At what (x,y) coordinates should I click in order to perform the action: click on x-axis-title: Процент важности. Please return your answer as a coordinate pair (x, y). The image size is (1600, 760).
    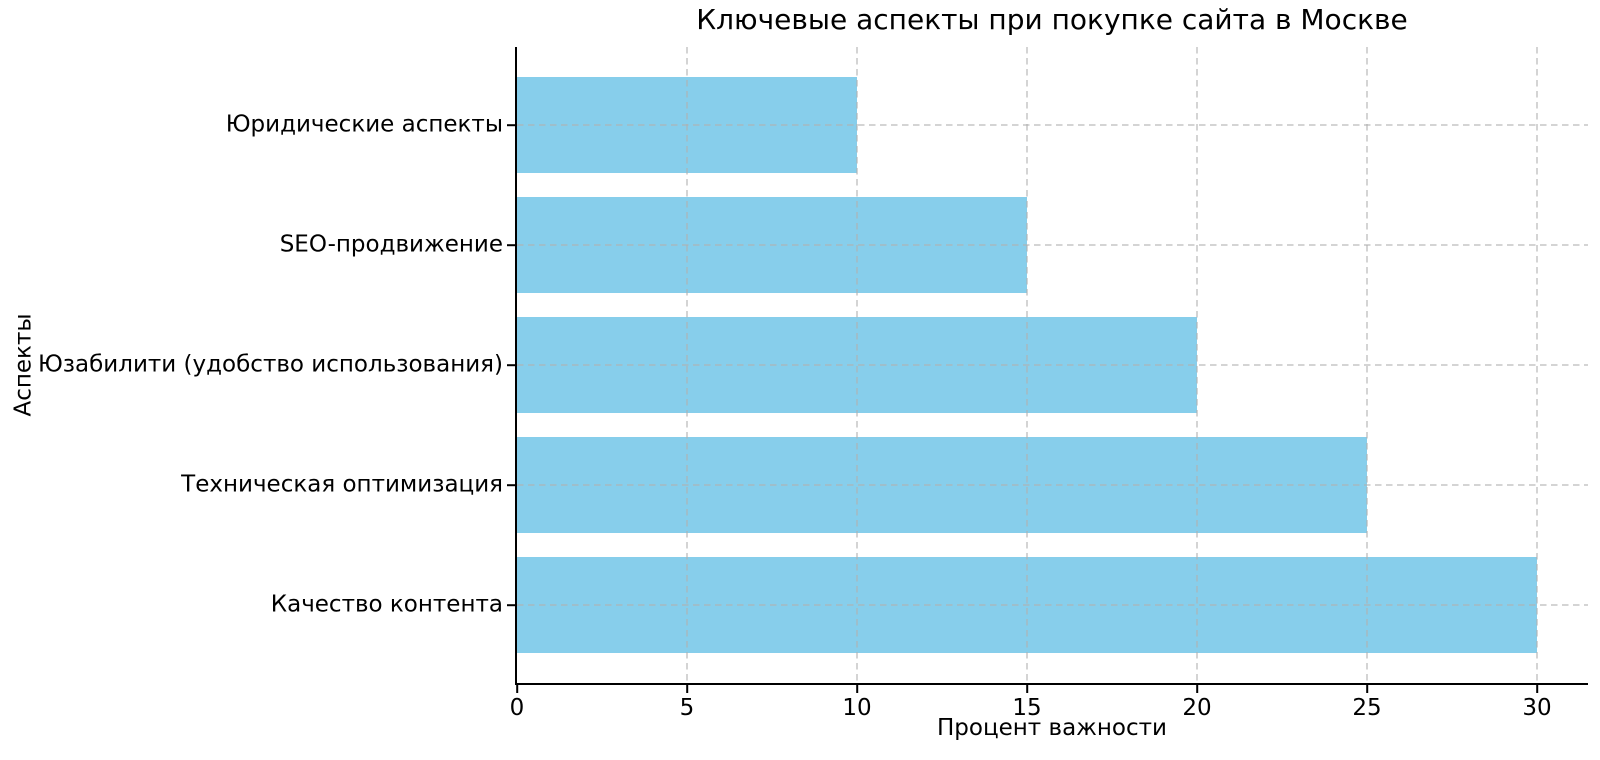
    Looking at the image, I should click on (1052, 728).